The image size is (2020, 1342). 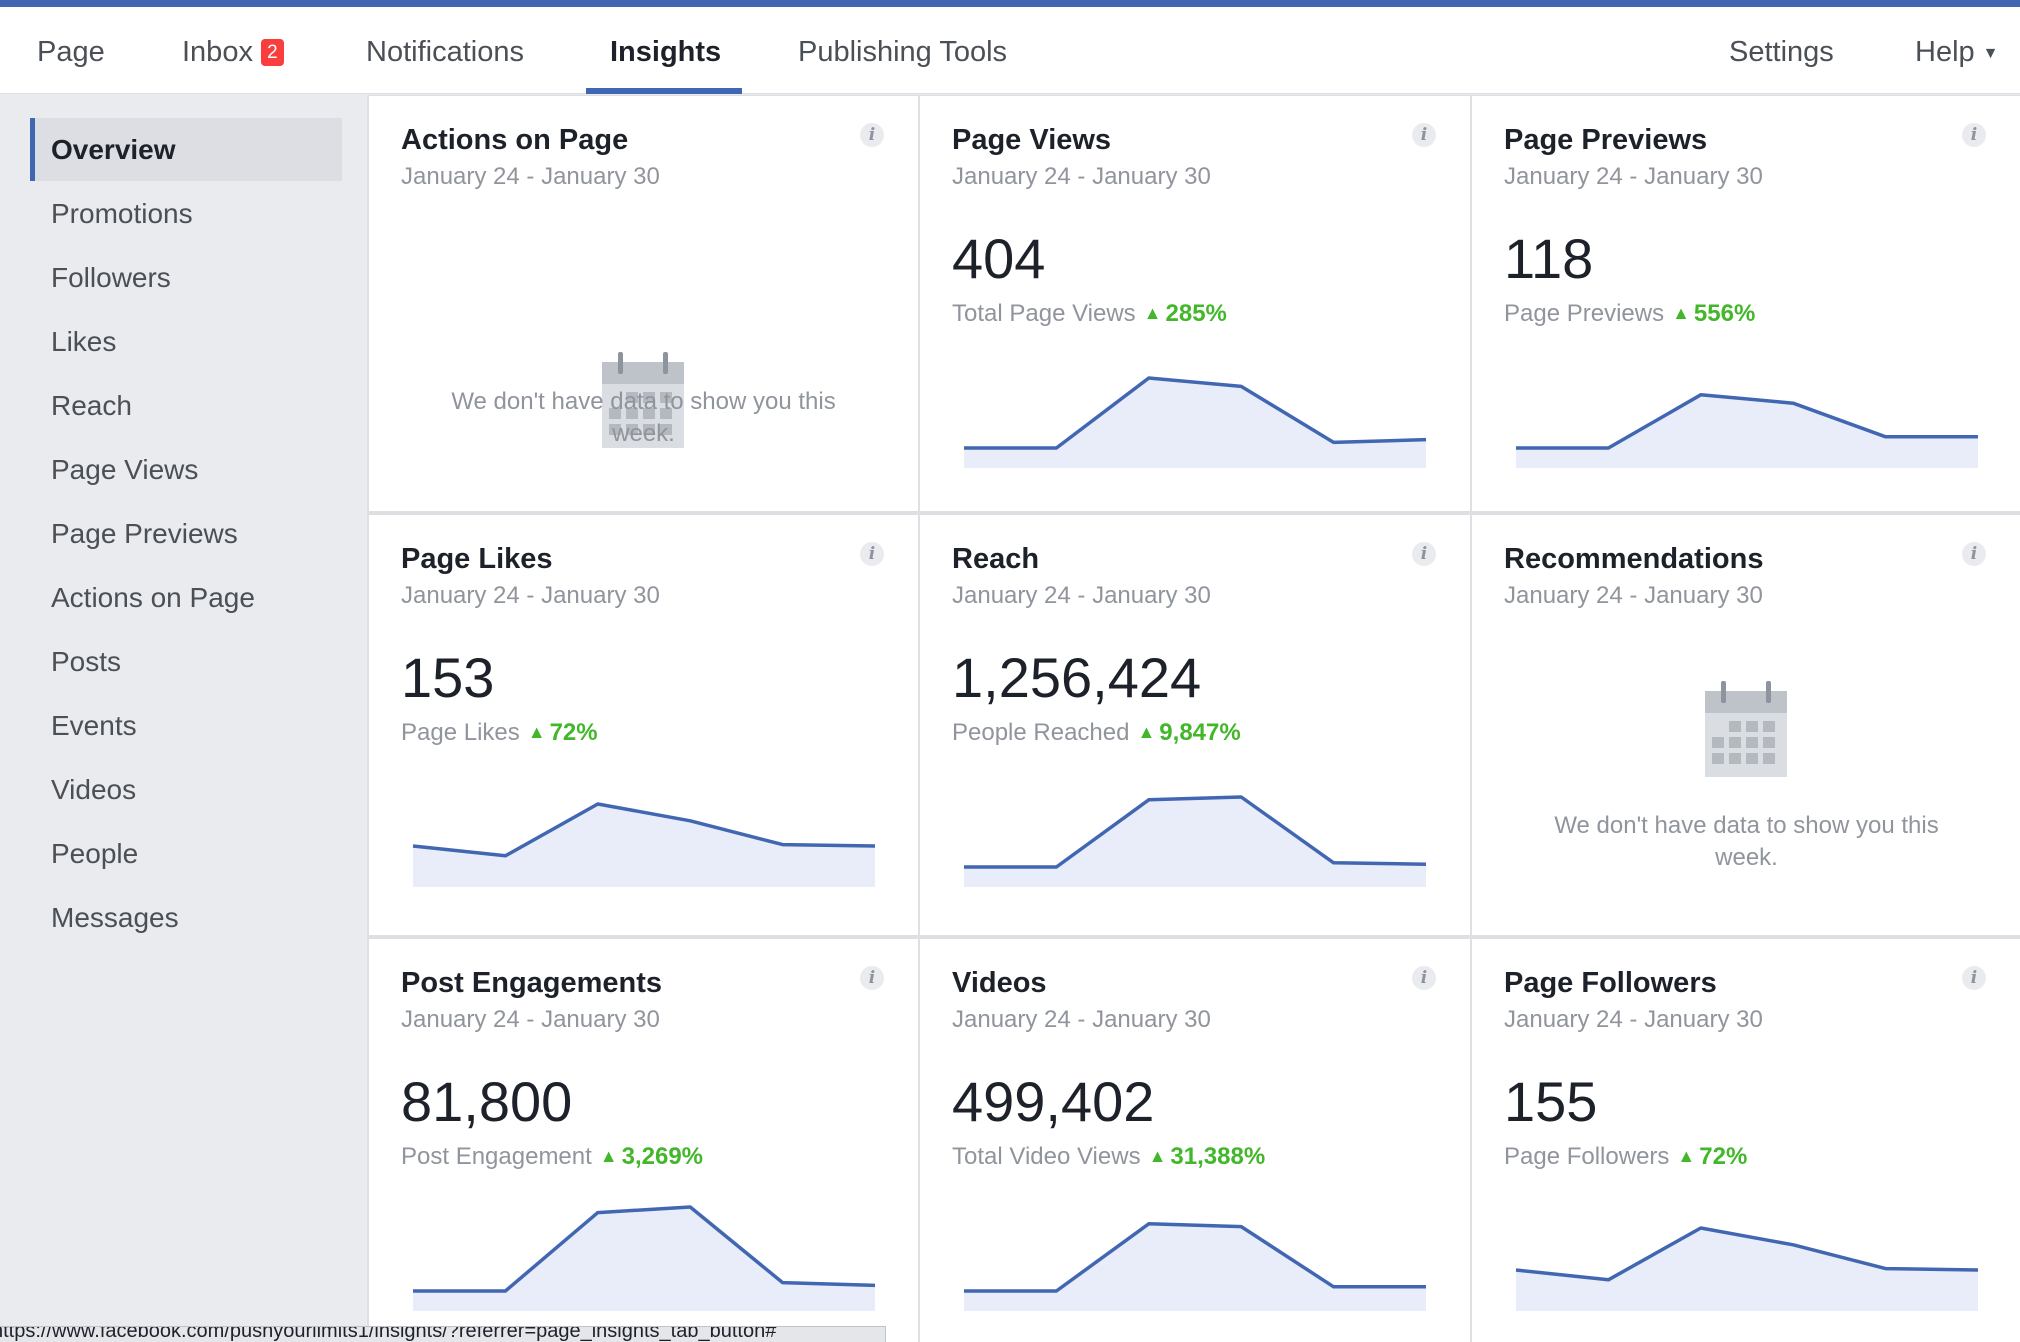 I want to click on top-accent-strip, so click(x=1010, y=3).